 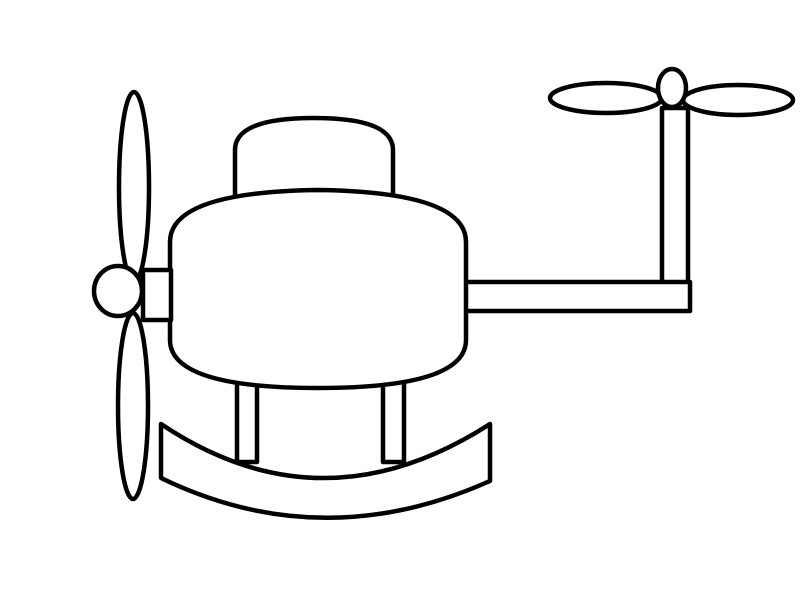 I want to click on rotor-shaft-connector, so click(x=157, y=295).